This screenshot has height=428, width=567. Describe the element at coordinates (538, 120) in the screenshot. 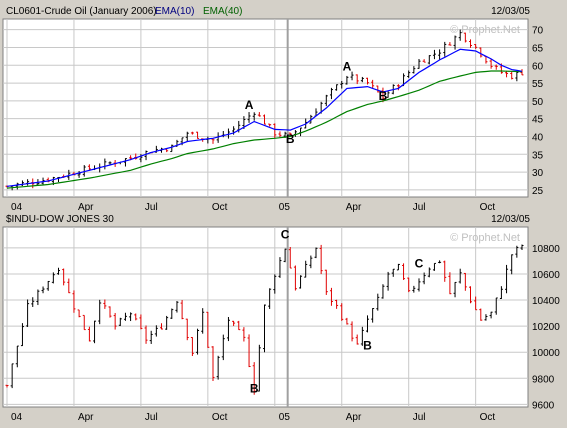

I see `y-tick-label: 45` at that location.